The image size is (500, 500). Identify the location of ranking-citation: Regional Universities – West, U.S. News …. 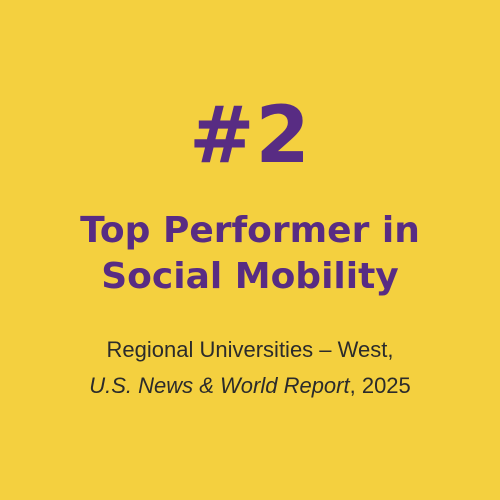
(250, 368).